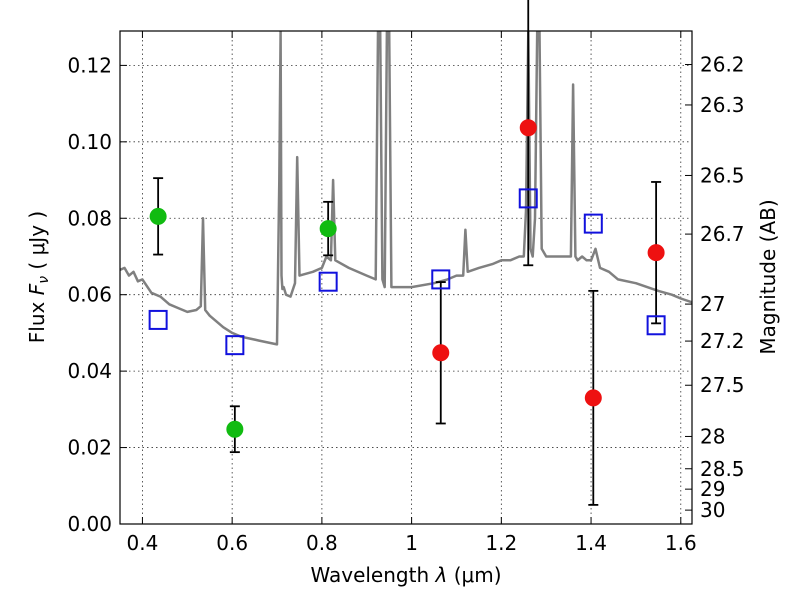  I want to click on y-tick-label: 0.02, so click(89, 448).